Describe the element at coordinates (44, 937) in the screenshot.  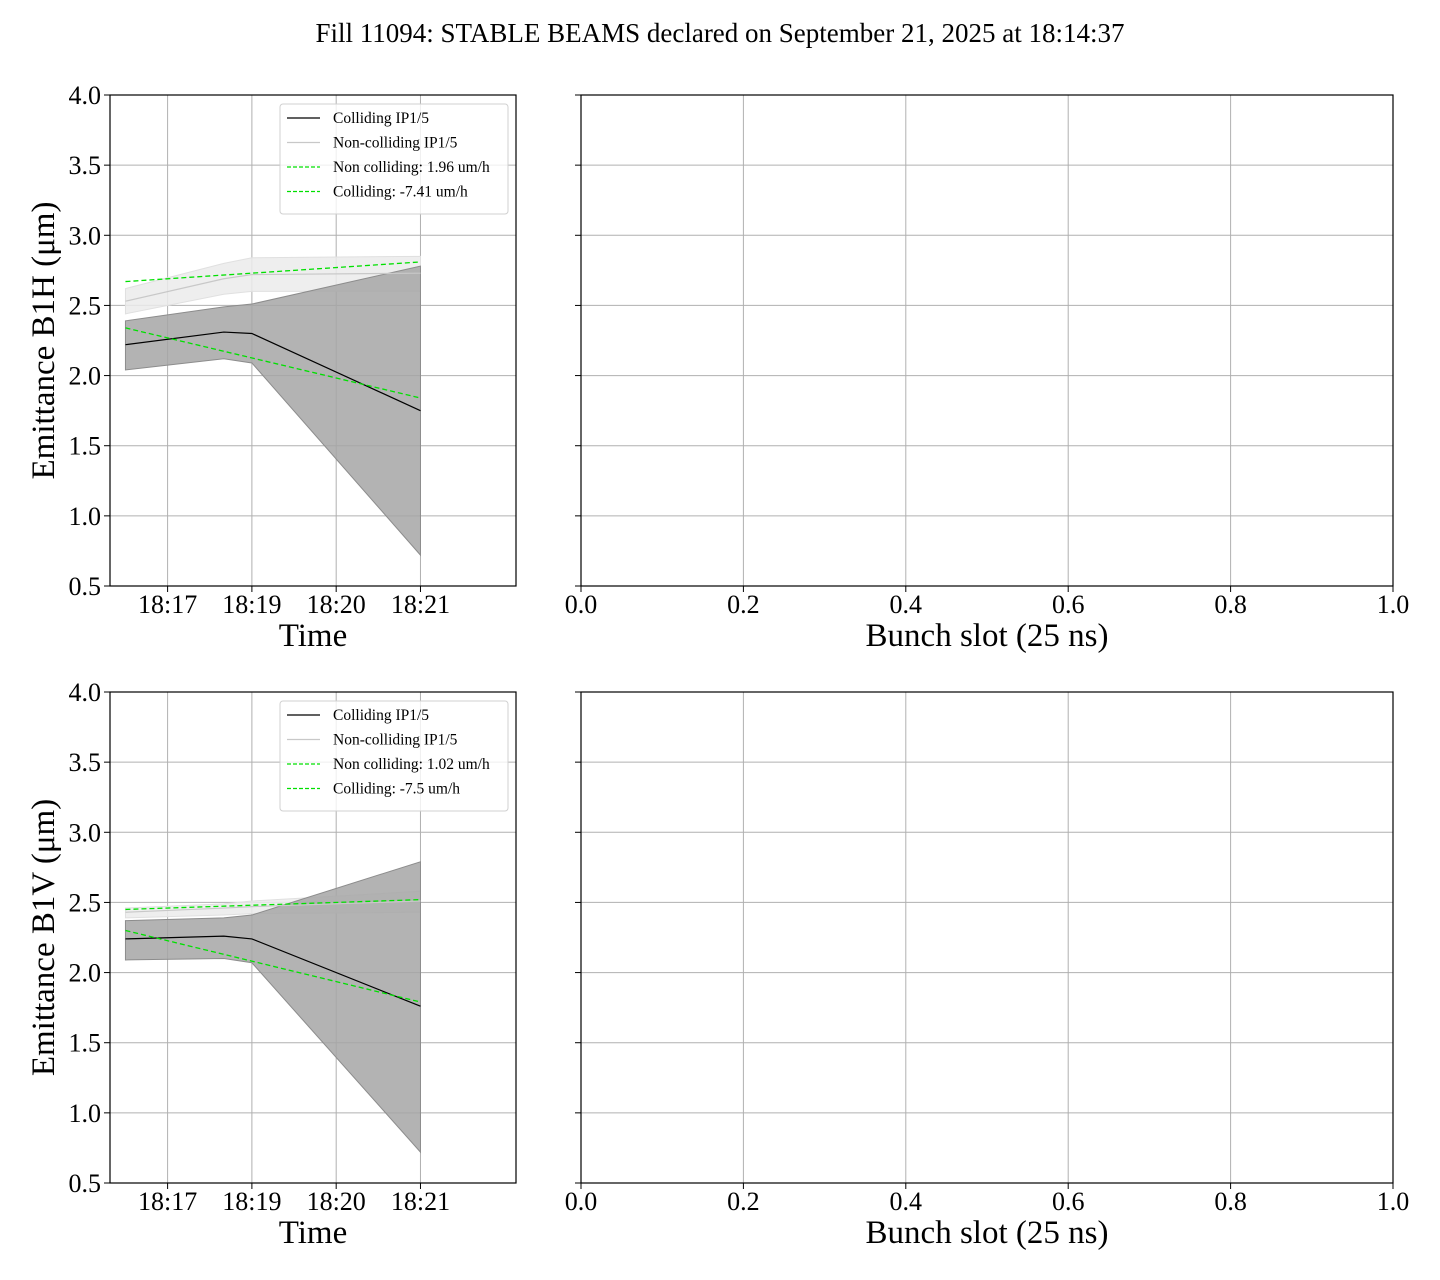
I see `y-axis-label: Emittance B1V (μm)` at that location.